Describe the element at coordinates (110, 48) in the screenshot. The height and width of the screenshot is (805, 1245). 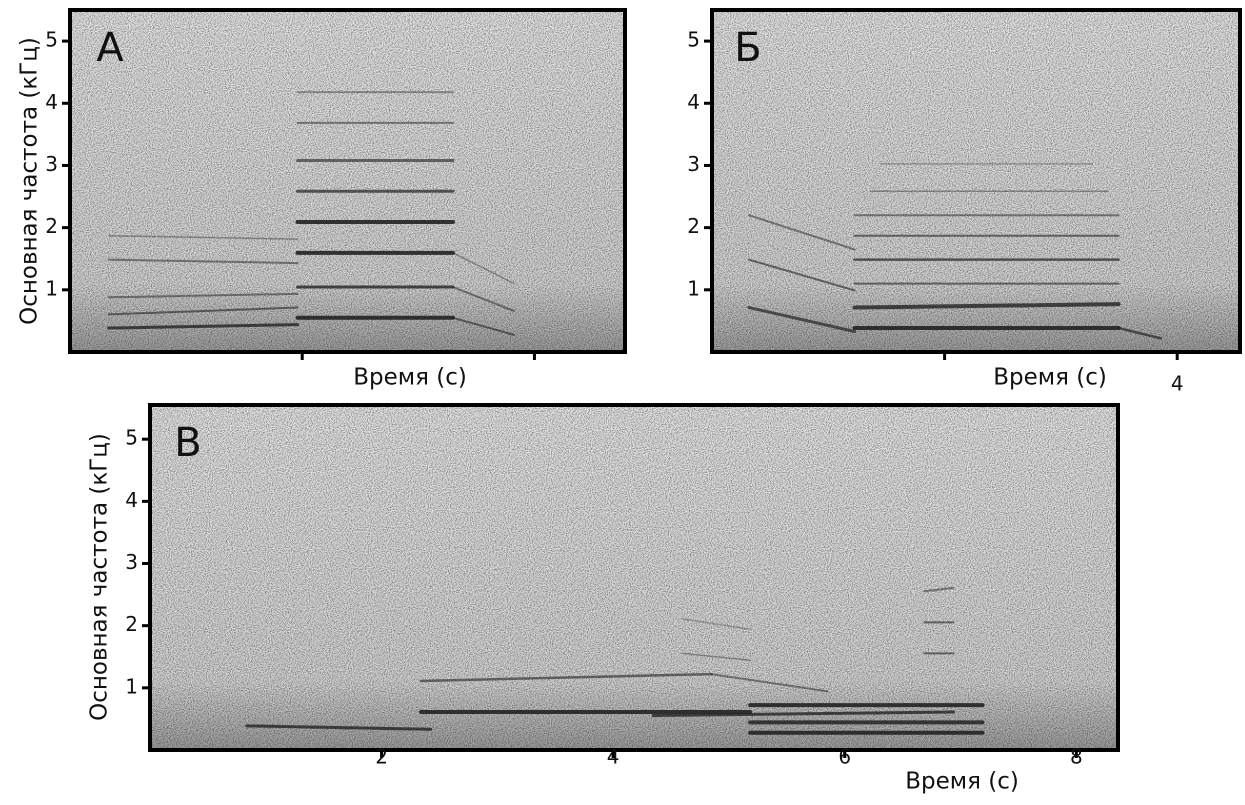
I see `panel-label: А` at that location.